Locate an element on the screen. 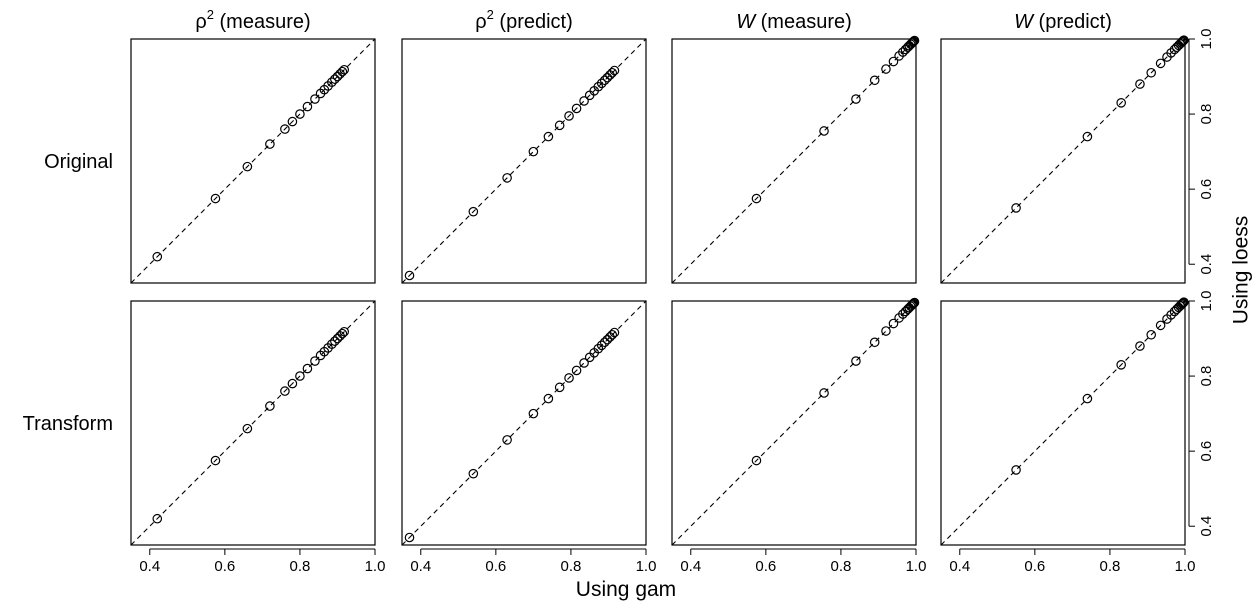 This screenshot has width=1253, height=603. panel-r2-c4: 0.4 0.6 0.8 1.0 0.4 0.6 0.8 1.0 is located at coordinates (1077, 433).